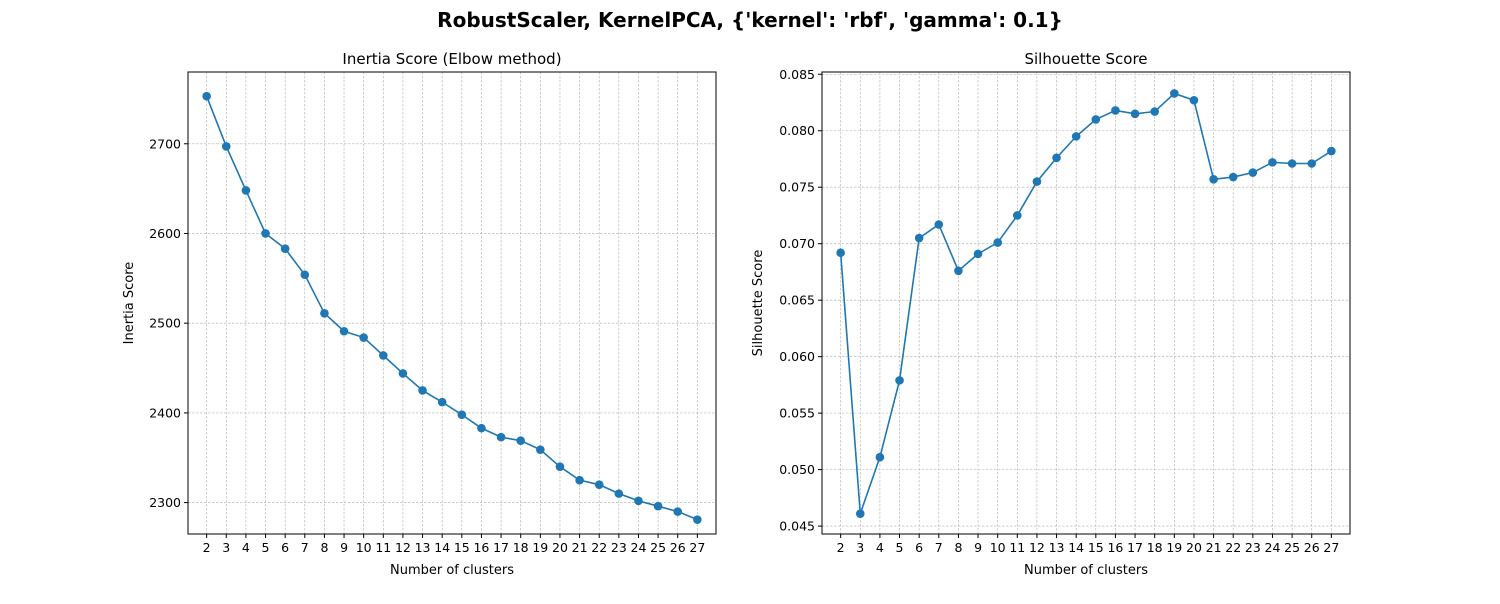 The image size is (1500, 604). Describe the element at coordinates (165, 502) in the screenshot. I see `y-tick-label: 2300` at that location.